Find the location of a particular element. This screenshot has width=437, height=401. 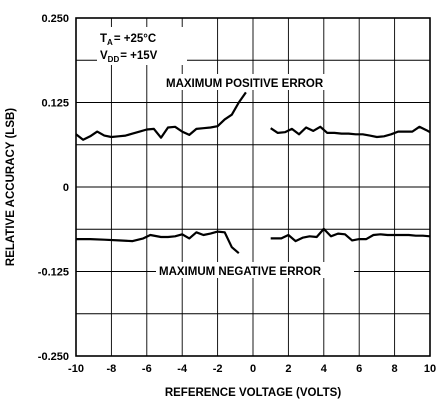

x-tick-label: 8 is located at coordinates (395, 369).